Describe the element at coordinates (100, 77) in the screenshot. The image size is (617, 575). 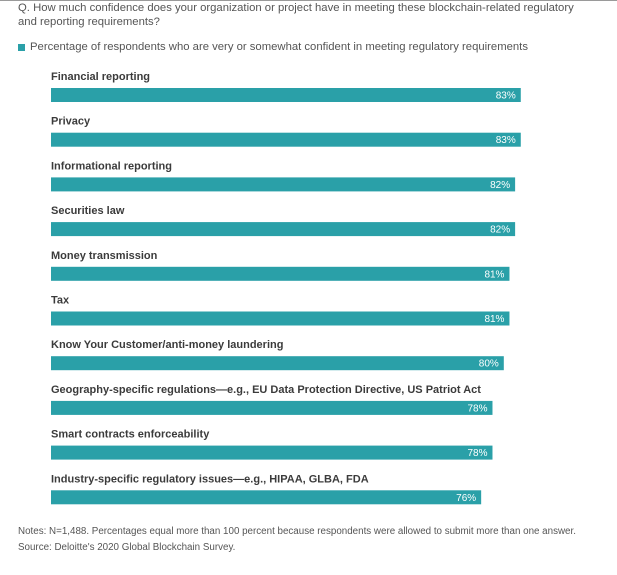
I see `category-label: Financial reporting` at that location.